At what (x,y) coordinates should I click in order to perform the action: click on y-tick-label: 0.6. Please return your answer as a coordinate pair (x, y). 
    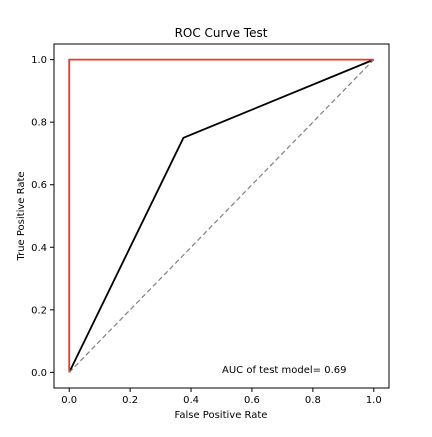
    Looking at the image, I should click on (39, 185).